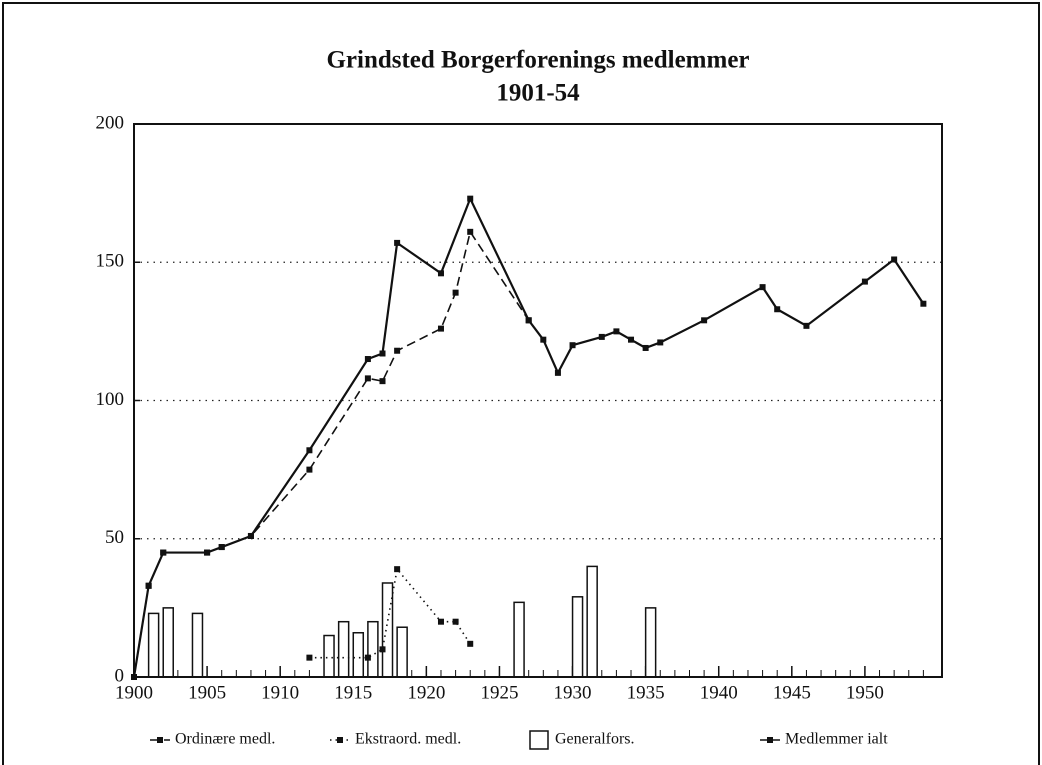 The width and height of the screenshot is (1042, 765). I want to click on legend-label: Medlemmer ialt, so click(836, 739).